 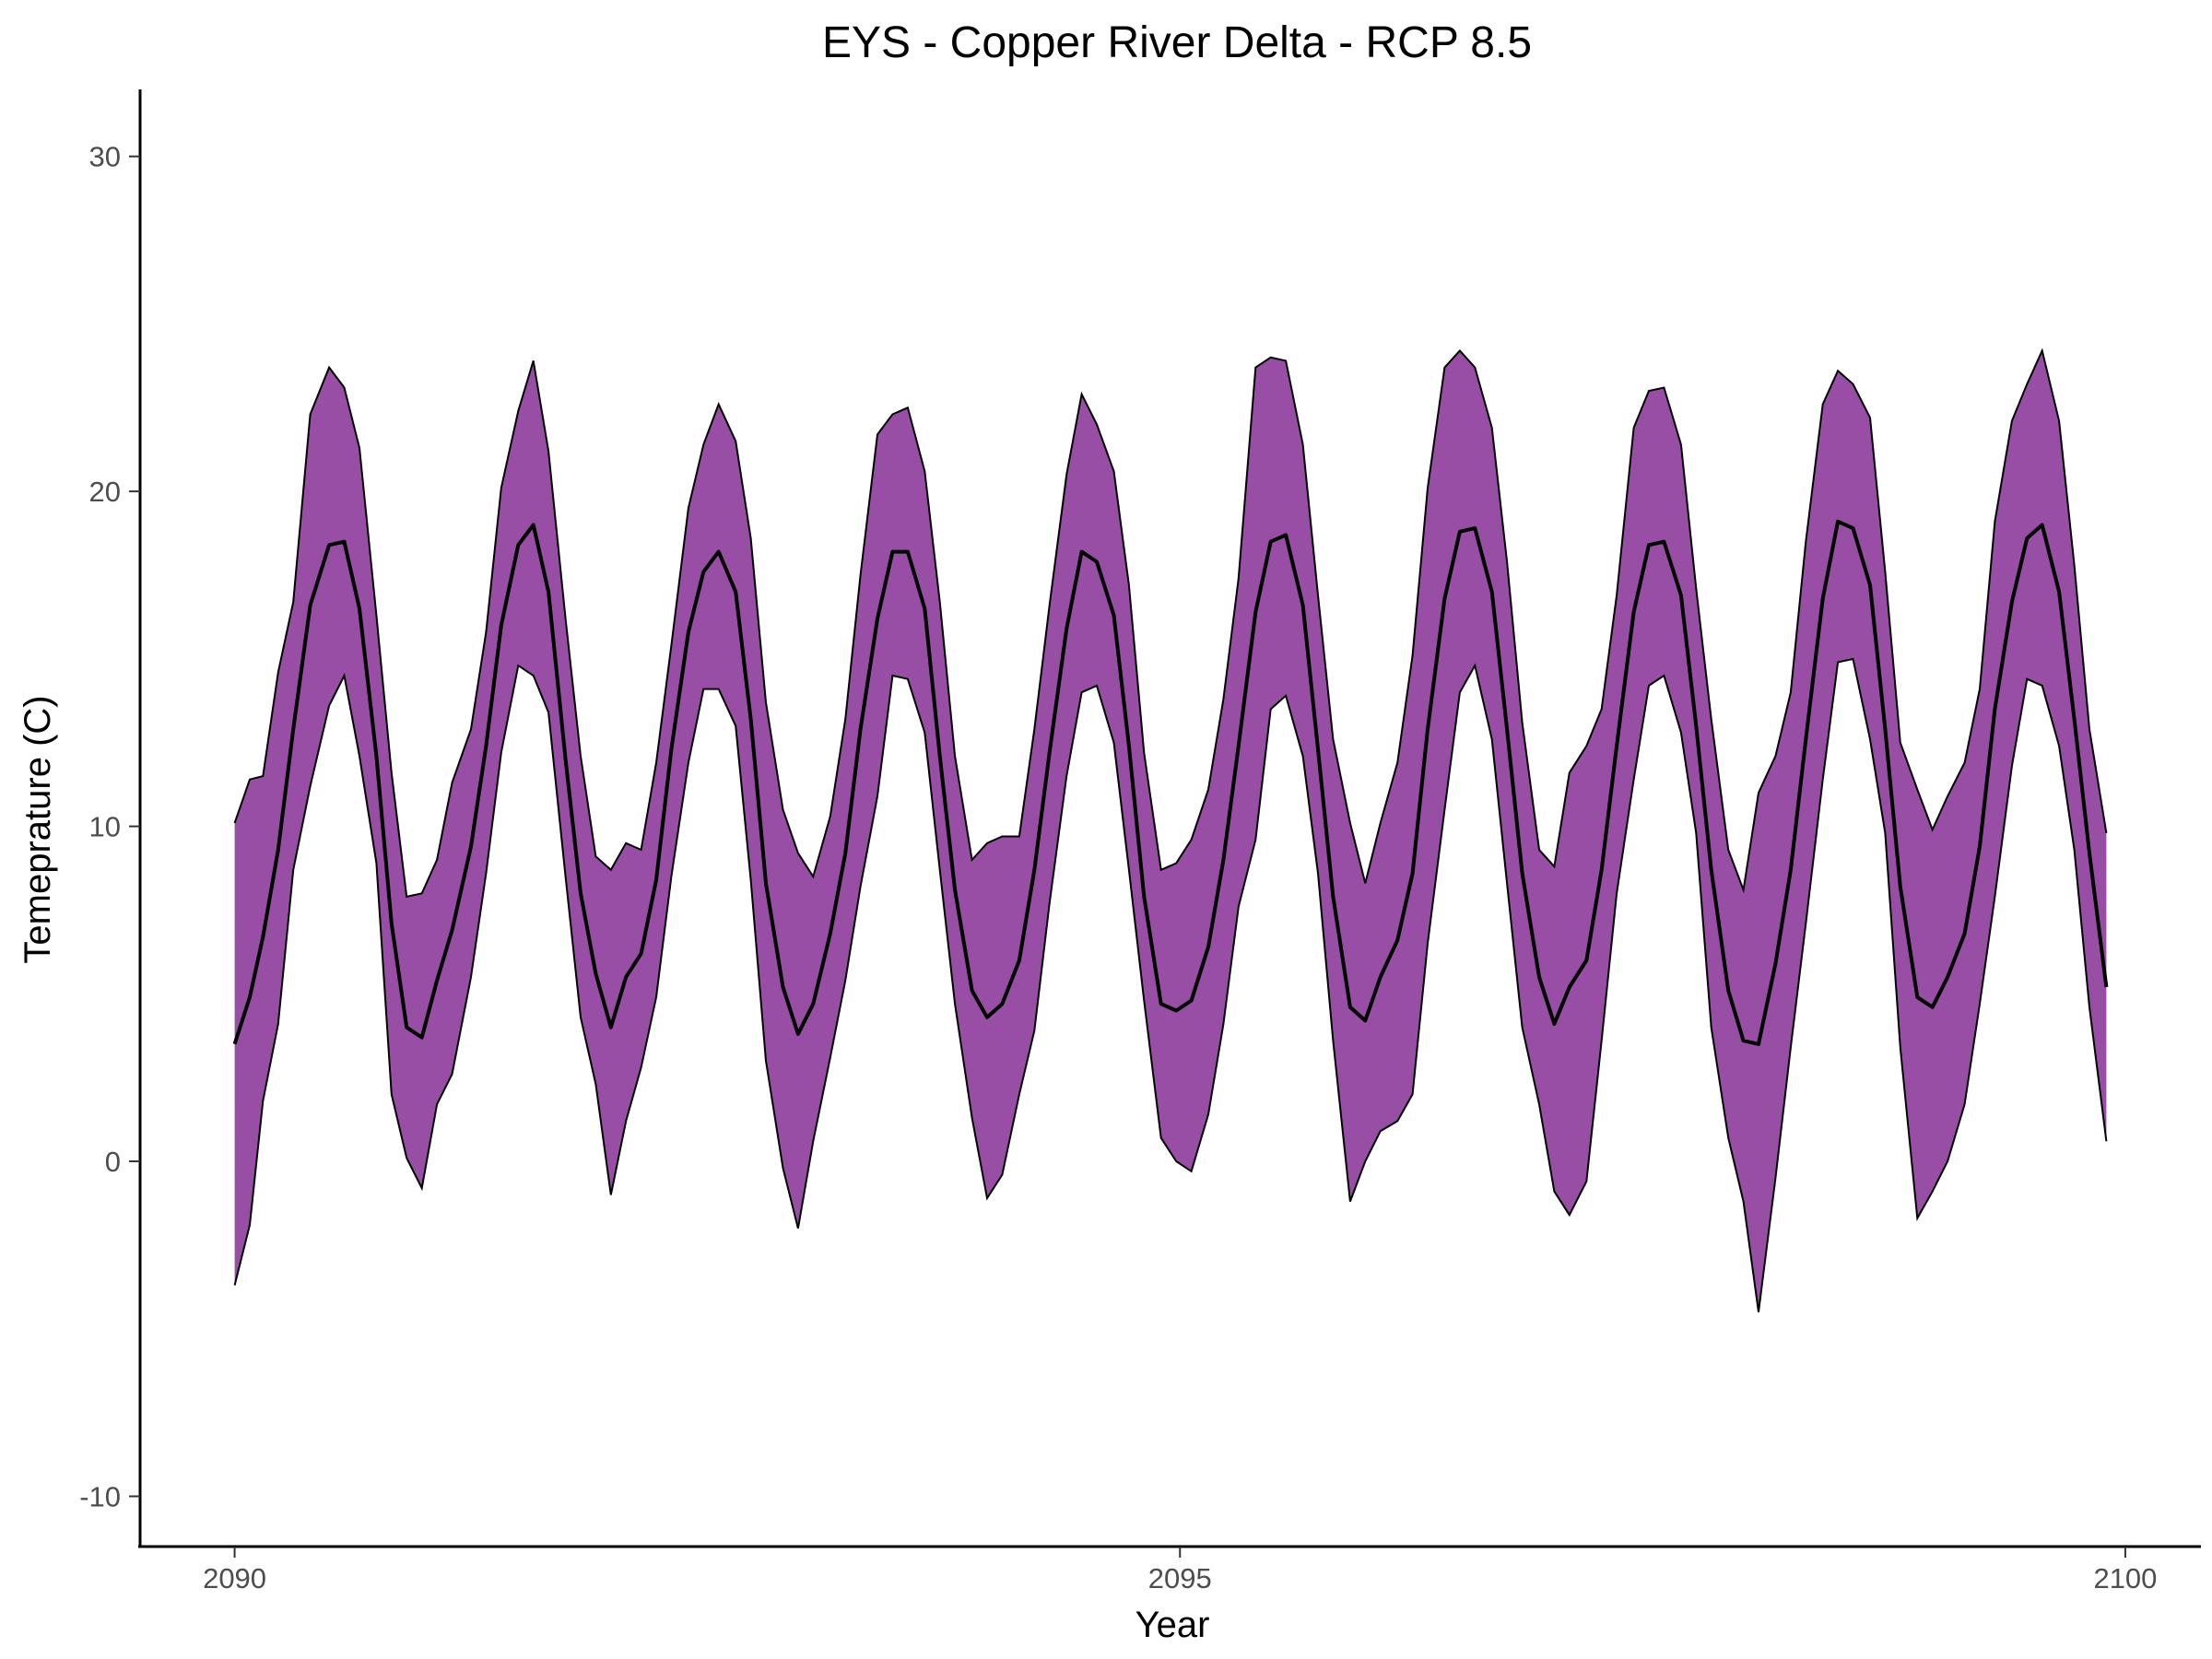 What do you see at coordinates (38, 829) in the screenshot?
I see `y-axis-title: Temeprature (C)` at bounding box center [38, 829].